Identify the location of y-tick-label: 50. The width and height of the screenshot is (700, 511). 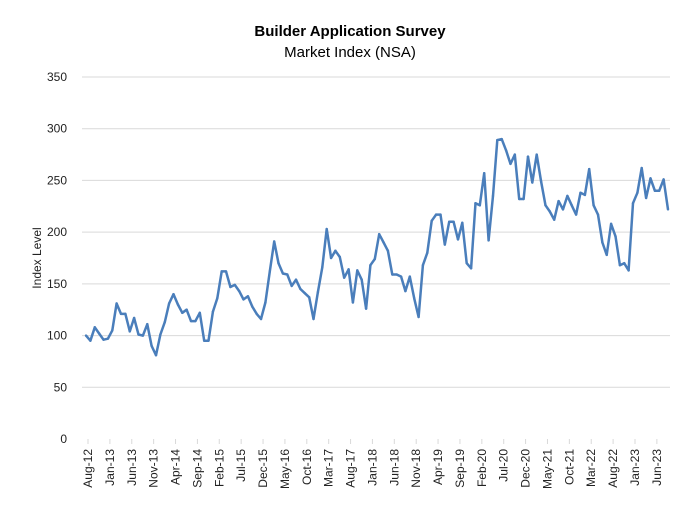
(61, 387).